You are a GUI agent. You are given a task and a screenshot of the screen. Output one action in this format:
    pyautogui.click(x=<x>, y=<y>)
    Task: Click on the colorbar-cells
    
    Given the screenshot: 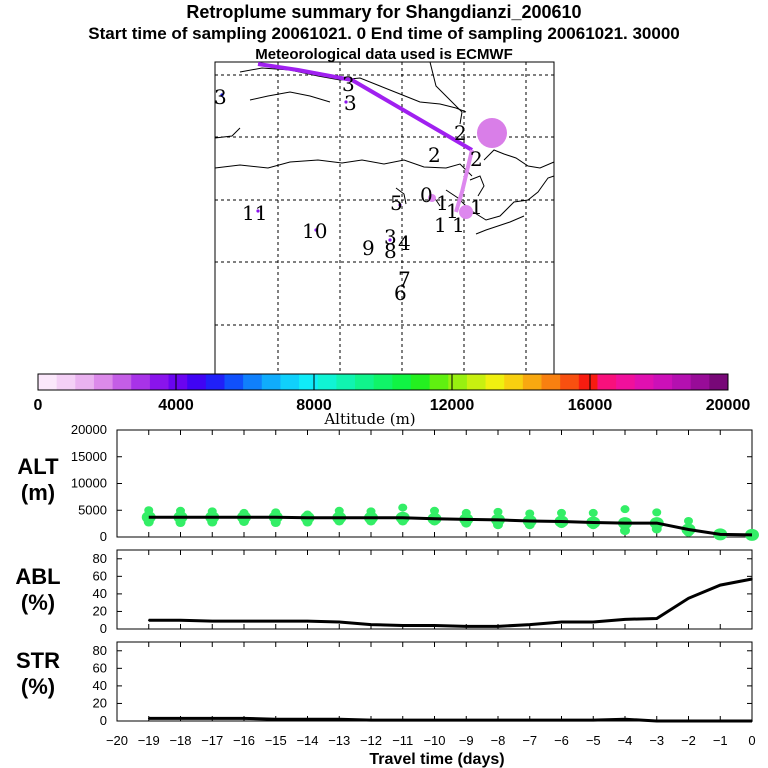 What is the action you would take?
    pyautogui.click(x=383, y=382)
    